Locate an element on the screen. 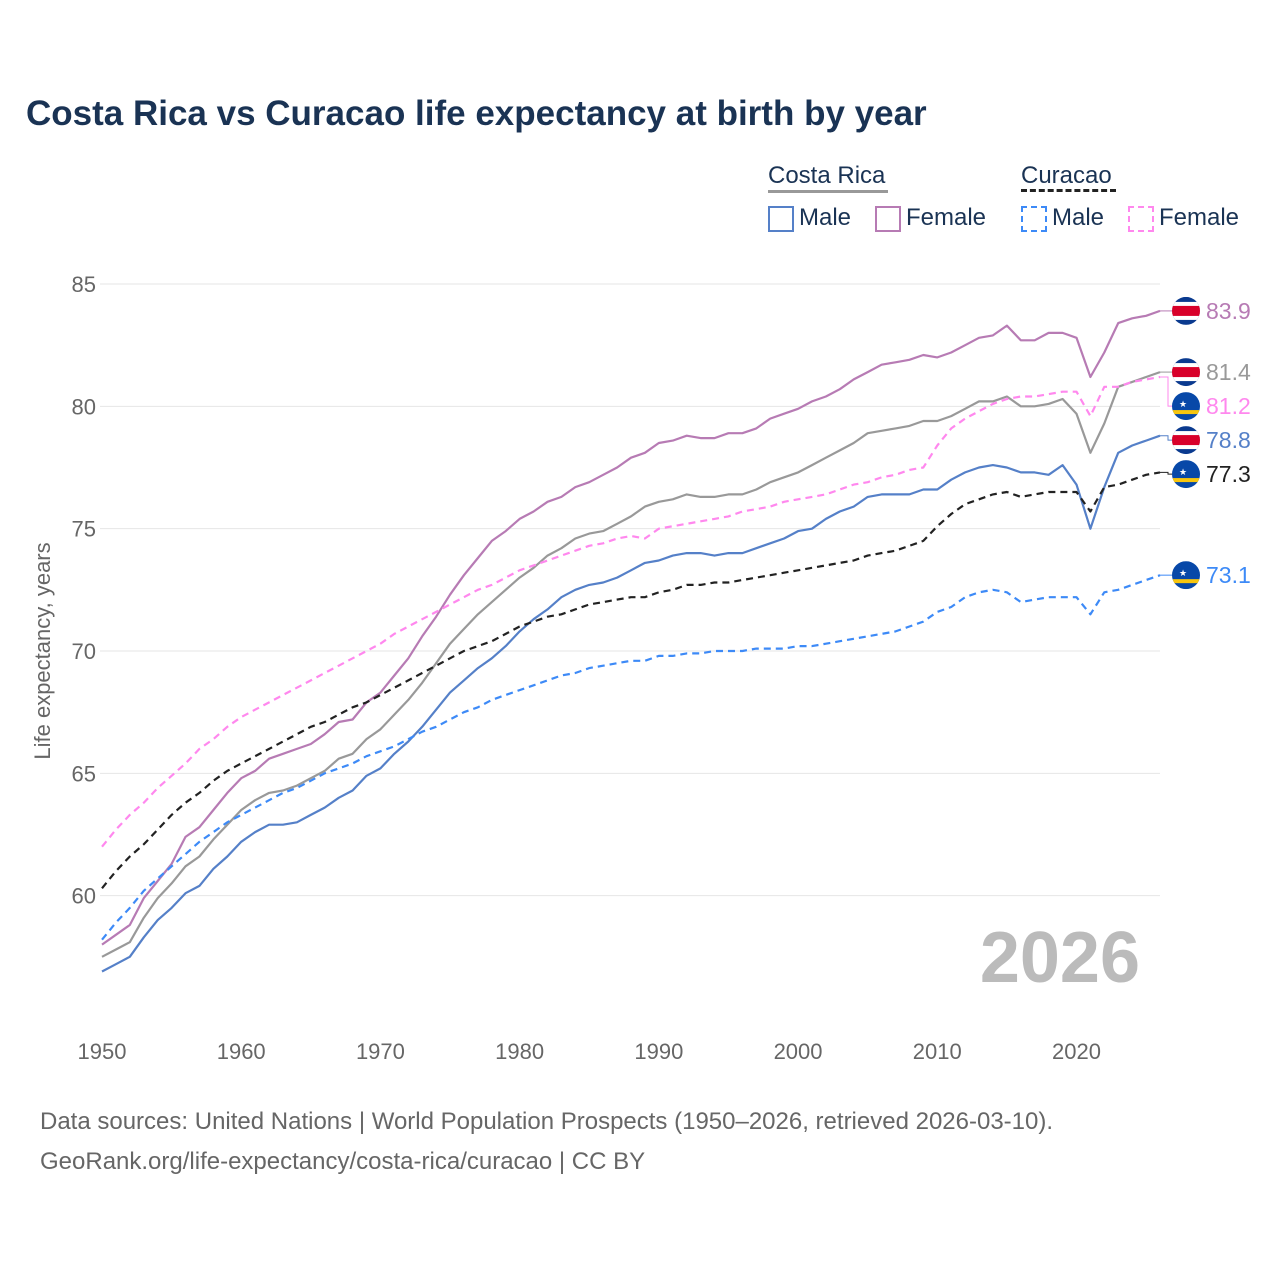 The height and width of the screenshot is (1280, 1280). y-tick-label: 75 is located at coordinates (84, 529).